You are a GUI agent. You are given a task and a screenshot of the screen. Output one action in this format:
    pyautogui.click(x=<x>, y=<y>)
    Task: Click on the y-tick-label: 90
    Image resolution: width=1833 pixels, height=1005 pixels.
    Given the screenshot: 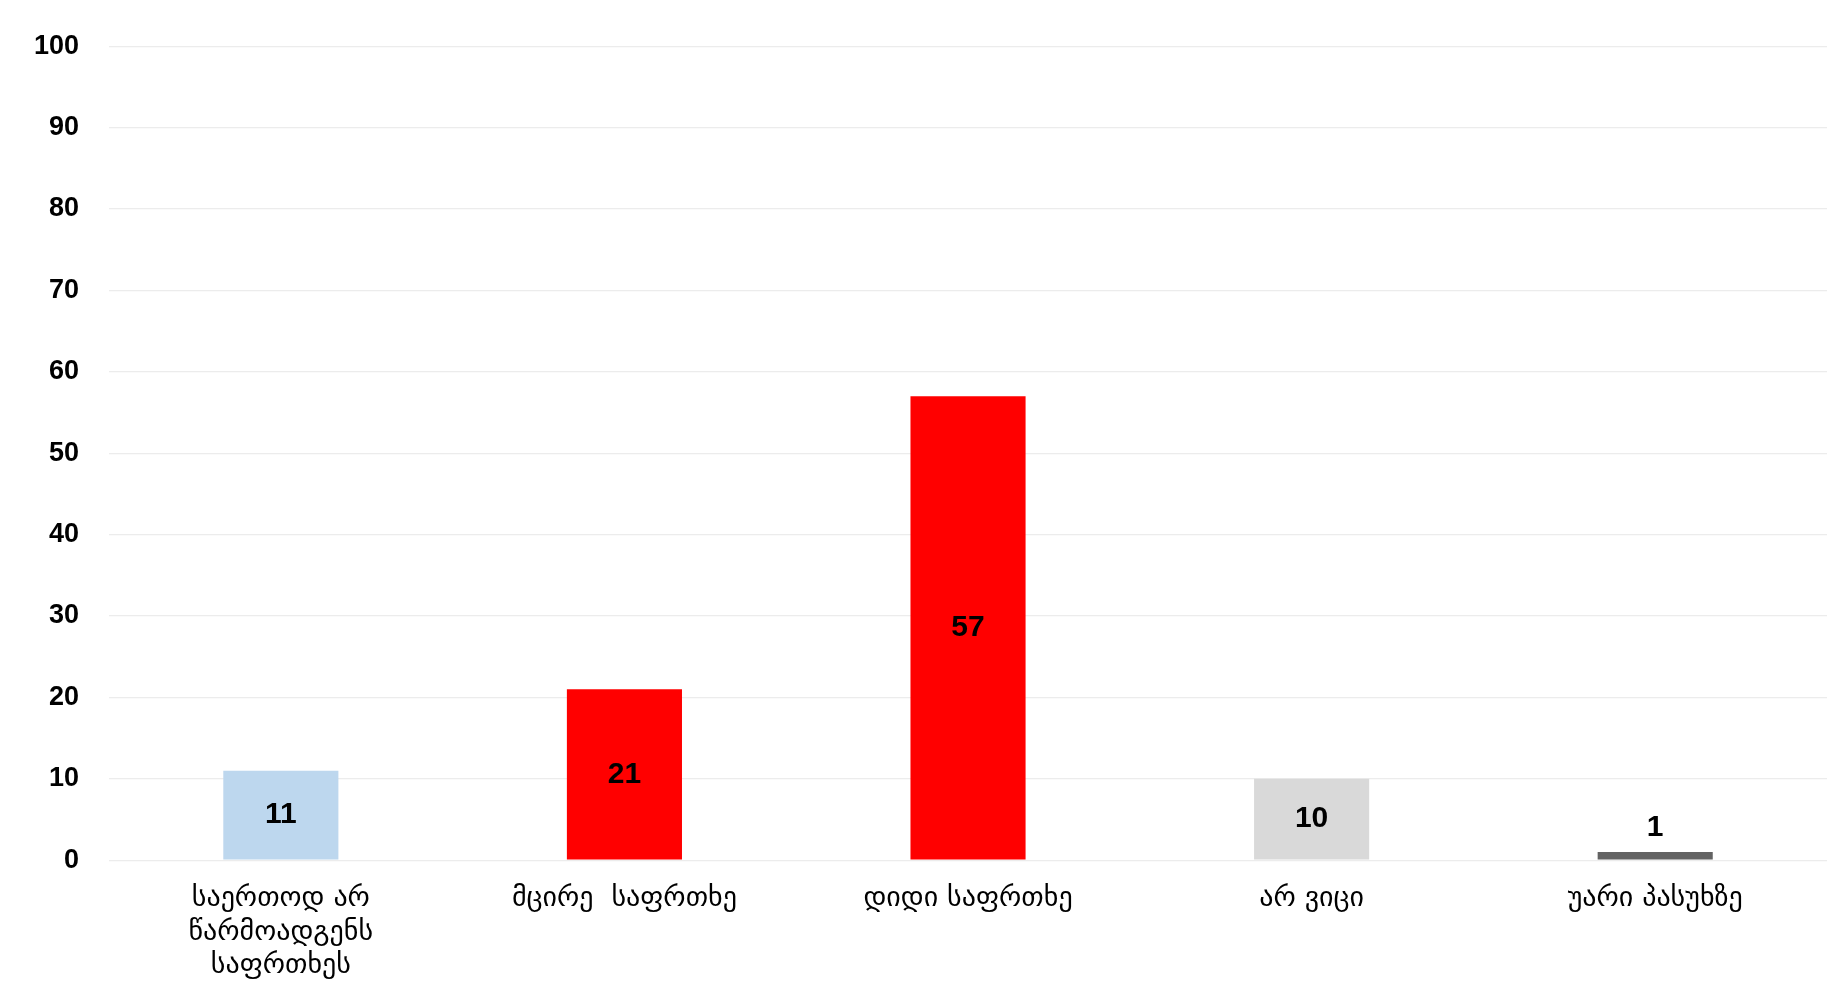 What is the action you would take?
    pyautogui.click(x=64, y=126)
    